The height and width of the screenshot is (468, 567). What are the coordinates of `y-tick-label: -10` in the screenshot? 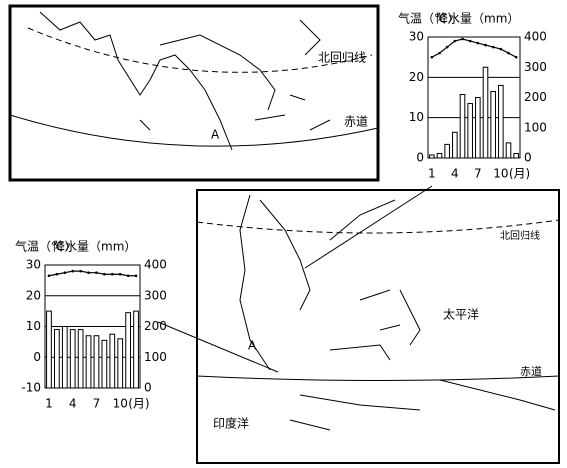 It's located at (31, 388).